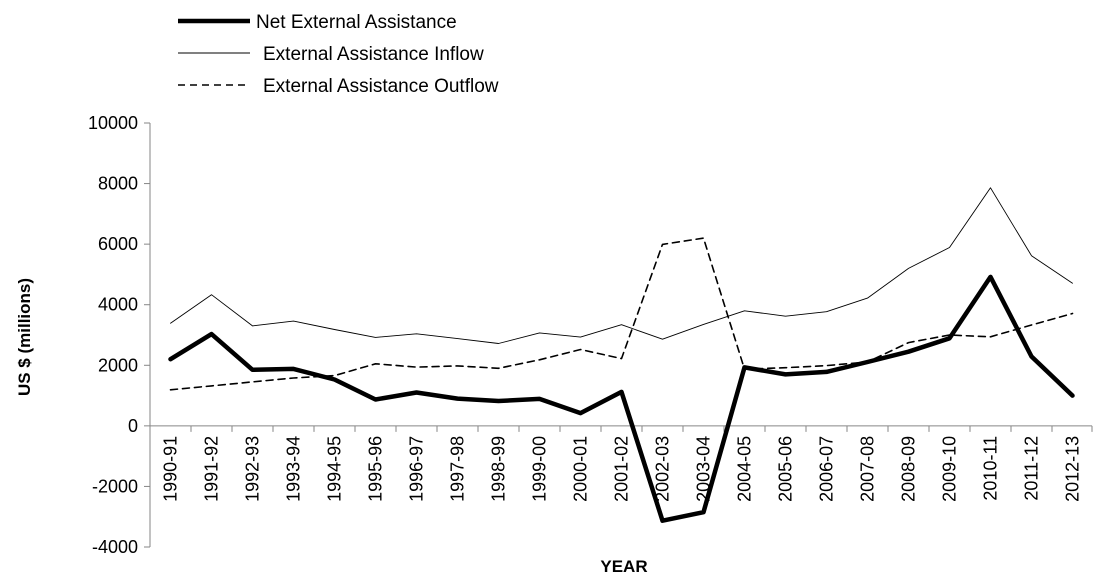  What do you see at coordinates (1032, 468) in the screenshot?
I see `x-tick-label: 2011-12` at bounding box center [1032, 468].